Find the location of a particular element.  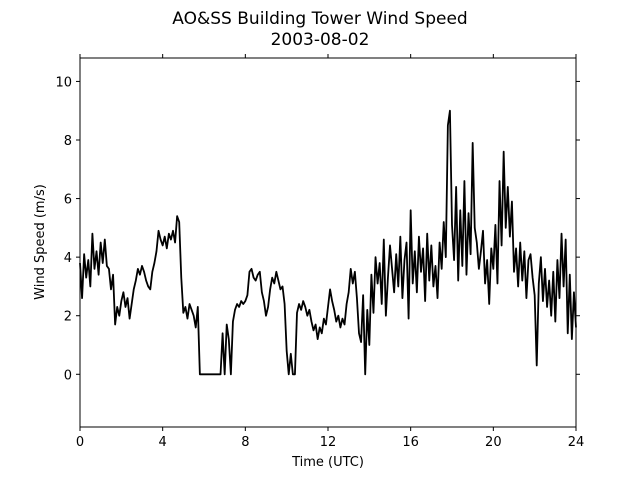

x-tick-label: 20 is located at coordinates (493, 442).